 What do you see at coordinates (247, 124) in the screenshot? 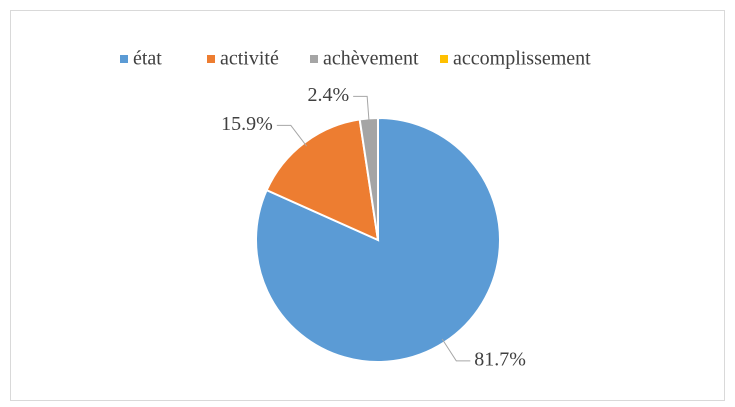
I see `data-label: 15.9%` at bounding box center [247, 124].